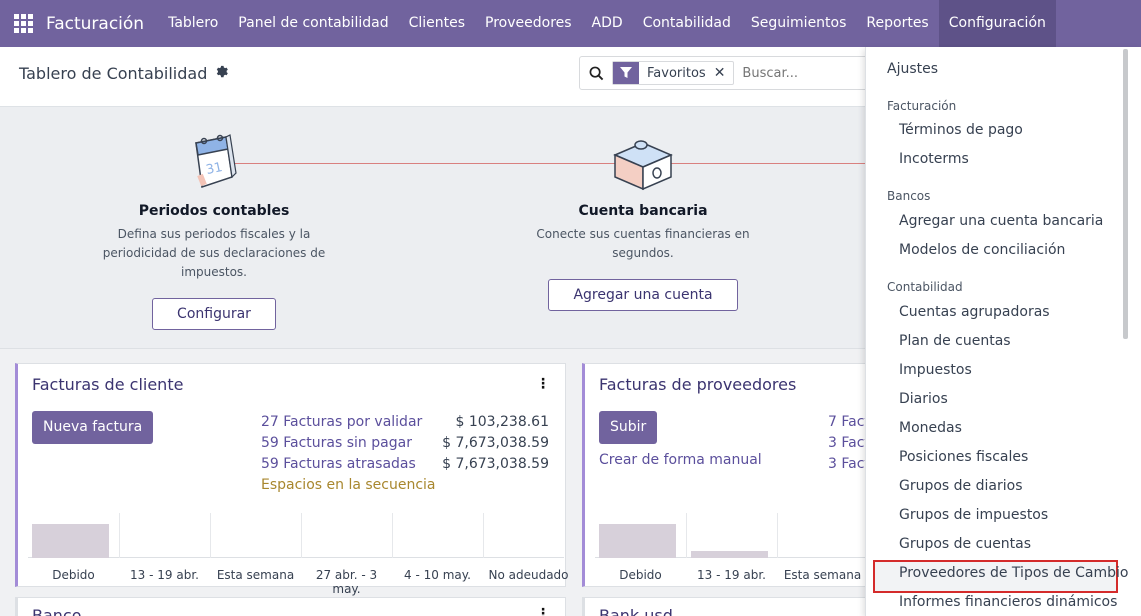 The height and width of the screenshot is (616, 1141). Describe the element at coordinates (925, 287) in the screenshot. I see `menu-header-contabilidad: Contabilidad` at that location.